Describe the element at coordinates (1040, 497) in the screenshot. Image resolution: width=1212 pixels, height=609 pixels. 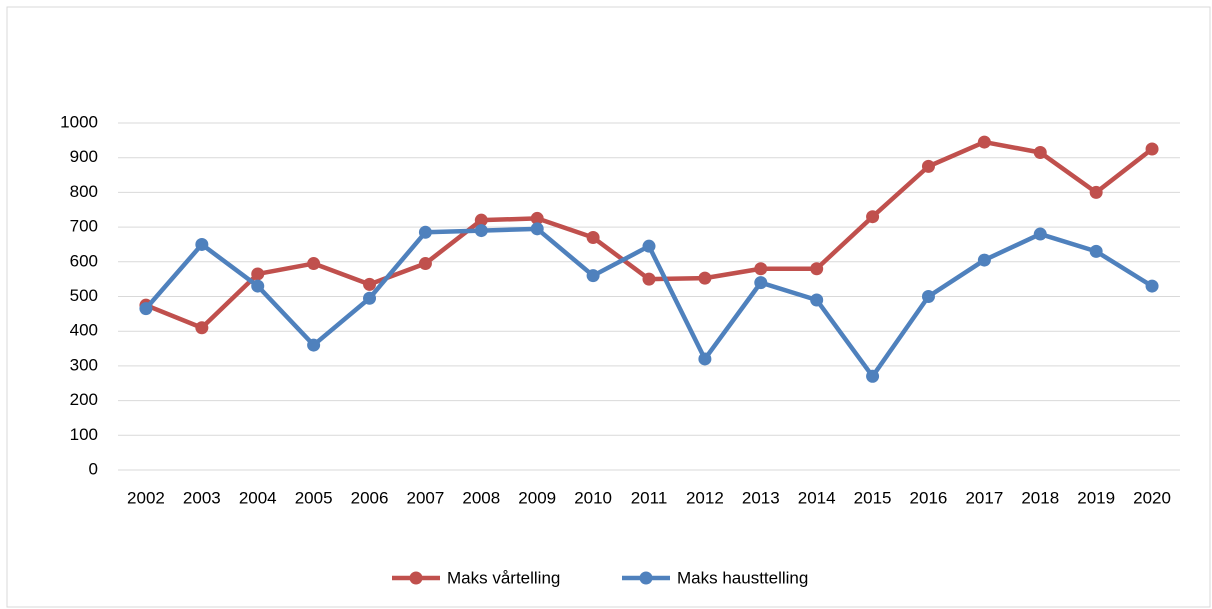
I see `x-tick-label: 2018` at that location.